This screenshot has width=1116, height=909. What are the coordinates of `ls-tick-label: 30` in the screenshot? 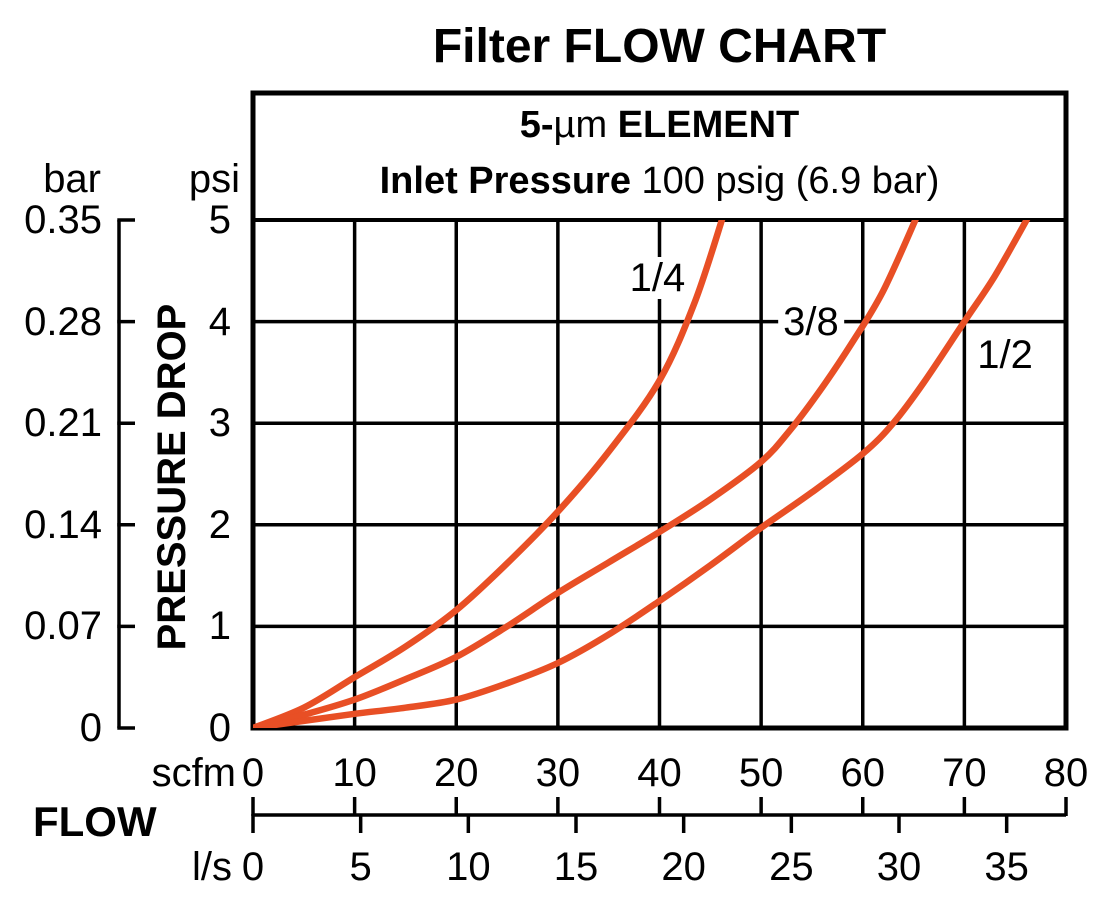 It's located at (899, 867).